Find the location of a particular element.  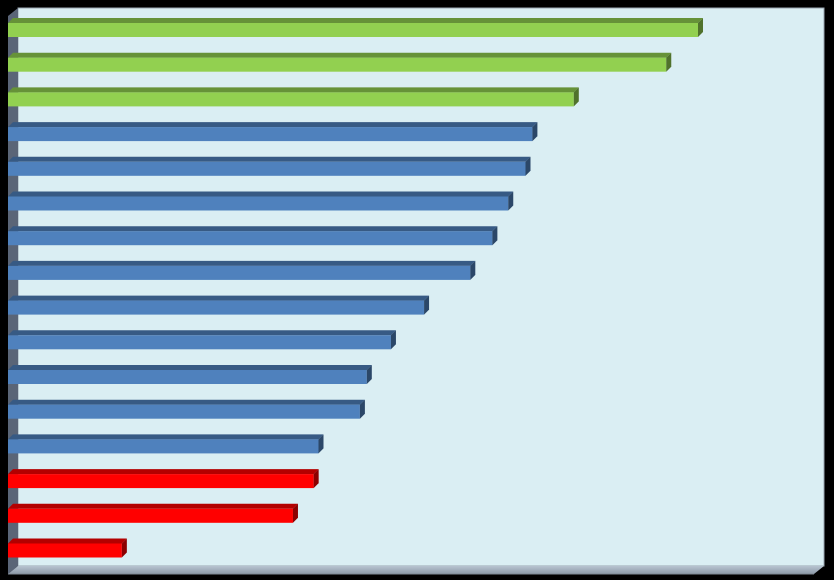

plot-floor is located at coordinates (416, 570).